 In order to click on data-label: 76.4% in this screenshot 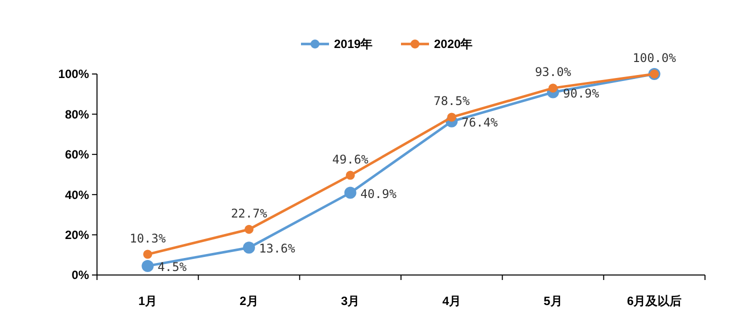, I will do `click(480, 122)`.